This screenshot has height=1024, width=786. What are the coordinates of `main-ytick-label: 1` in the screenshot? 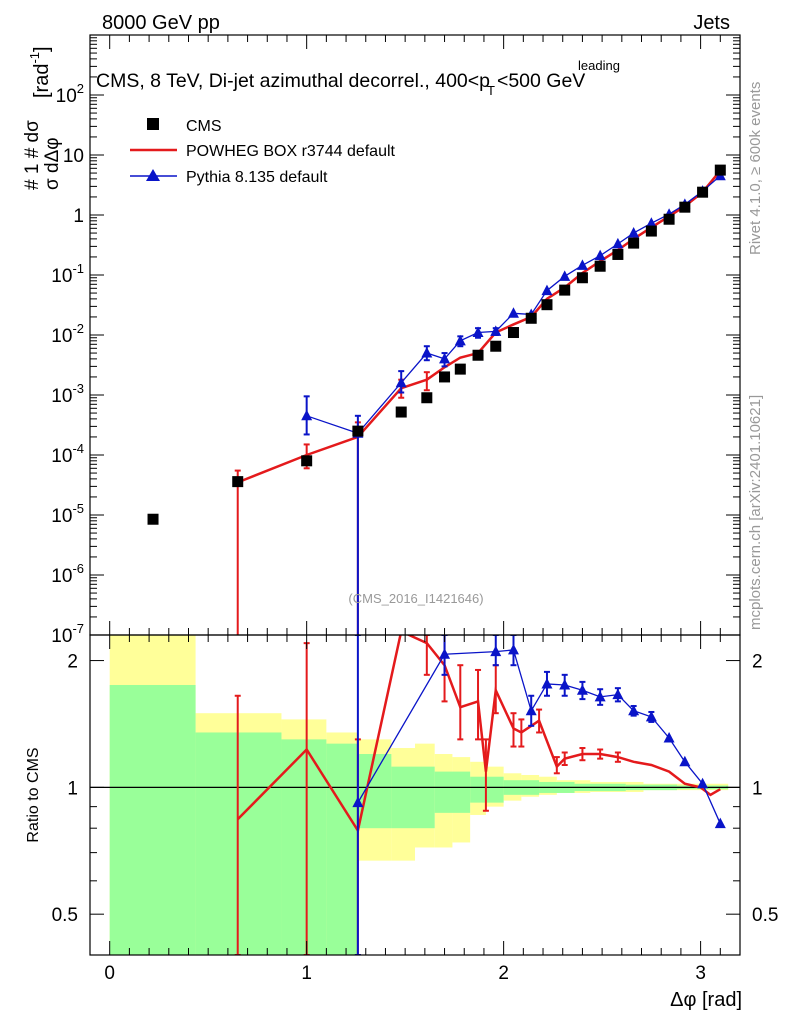 It's located at (78, 216).